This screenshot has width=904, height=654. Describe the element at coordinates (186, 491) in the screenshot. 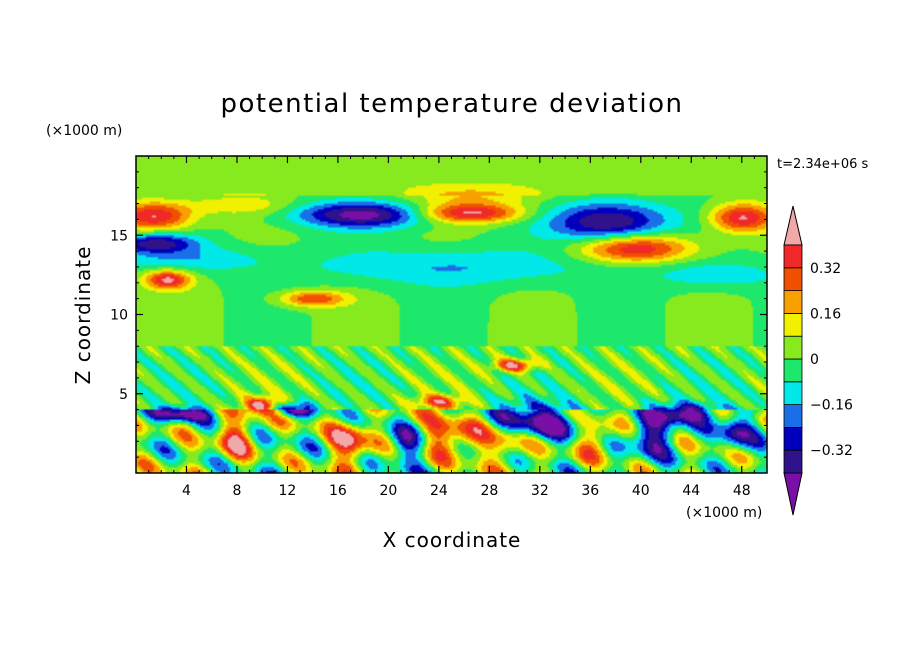

I see `x-tick-label: 4` at that location.